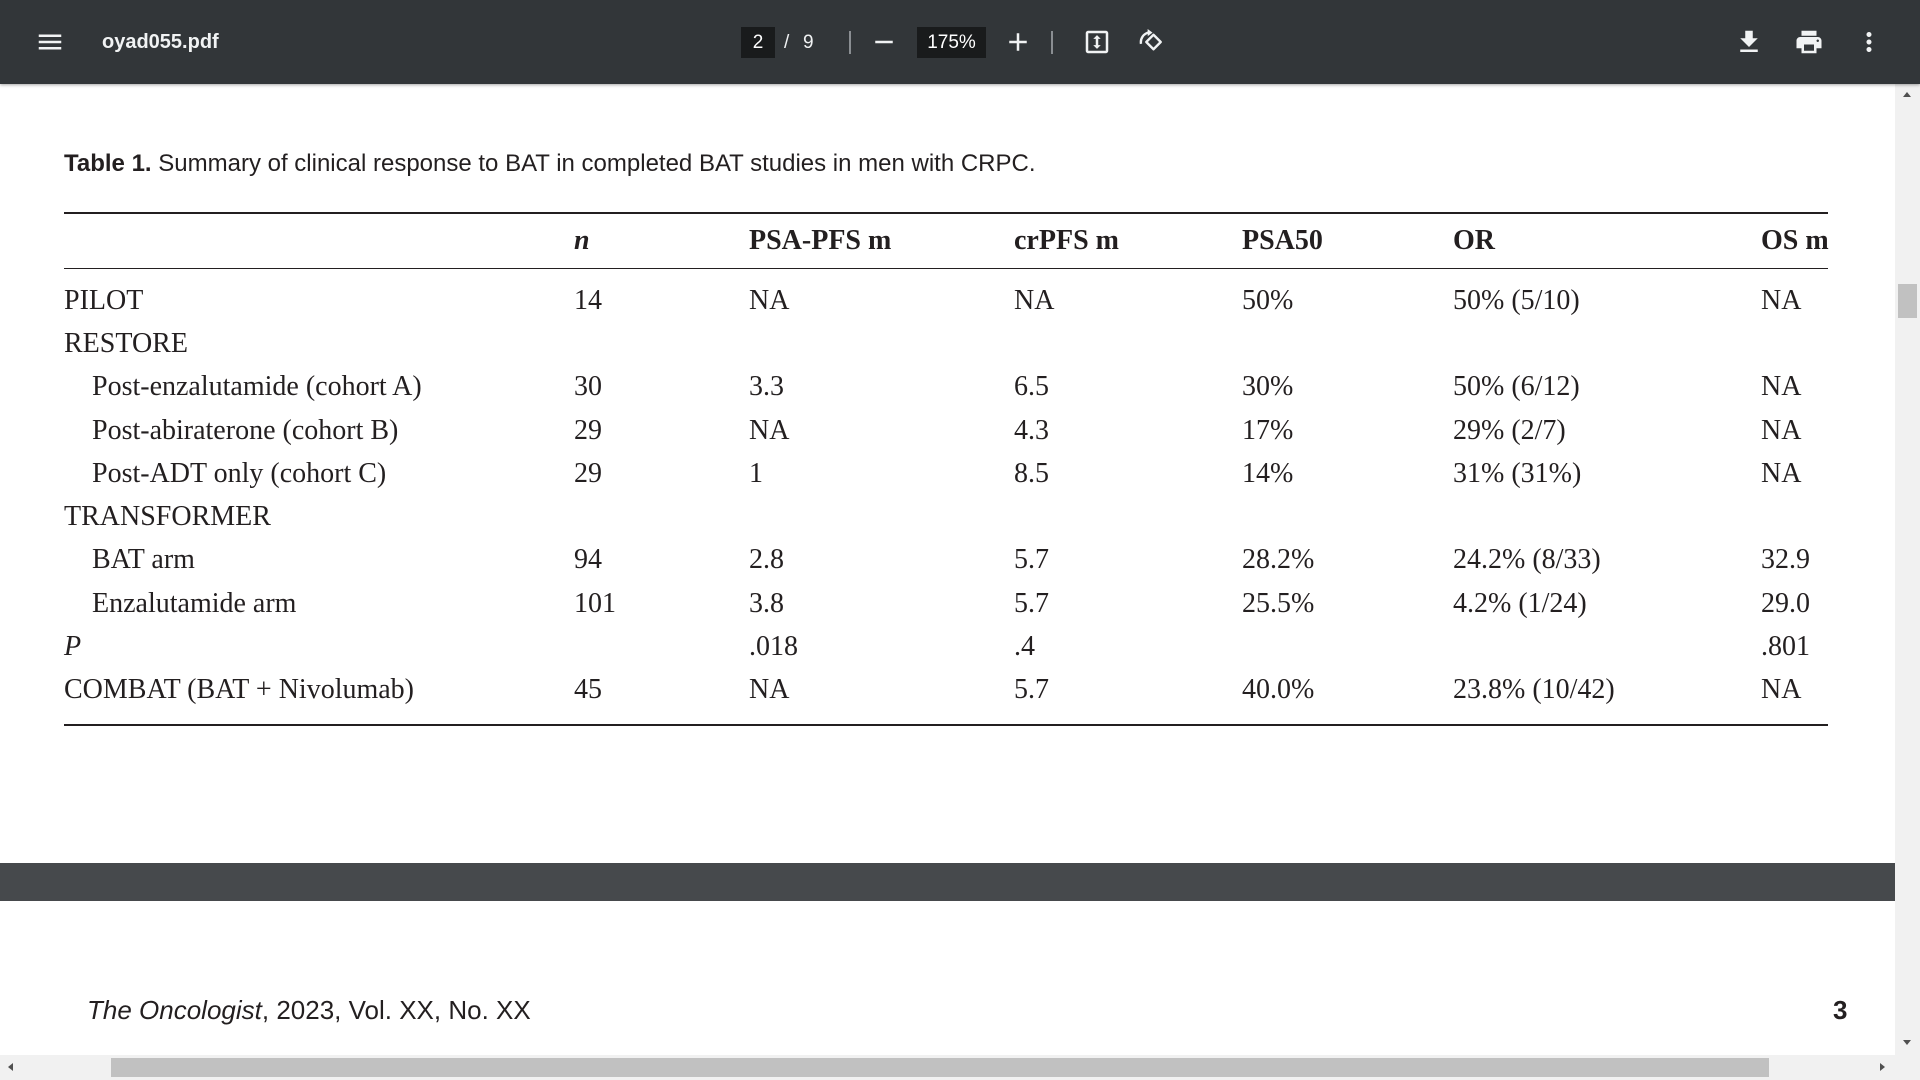 Image resolution: width=1920 pixels, height=1080 pixels. I want to click on cell-n: 101, so click(595, 603).